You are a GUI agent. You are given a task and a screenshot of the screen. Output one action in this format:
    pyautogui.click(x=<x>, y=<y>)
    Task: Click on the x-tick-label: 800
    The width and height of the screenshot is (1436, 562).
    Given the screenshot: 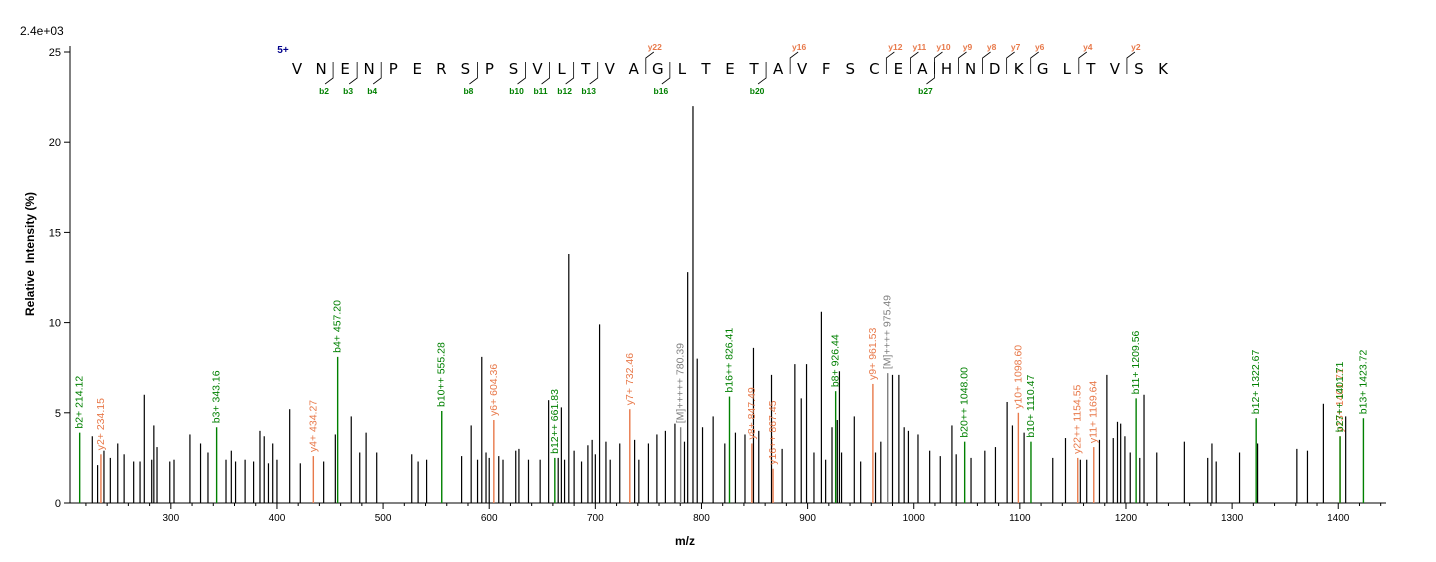 What is the action you would take?
    pyautogui.click(x=701, y=518)
    